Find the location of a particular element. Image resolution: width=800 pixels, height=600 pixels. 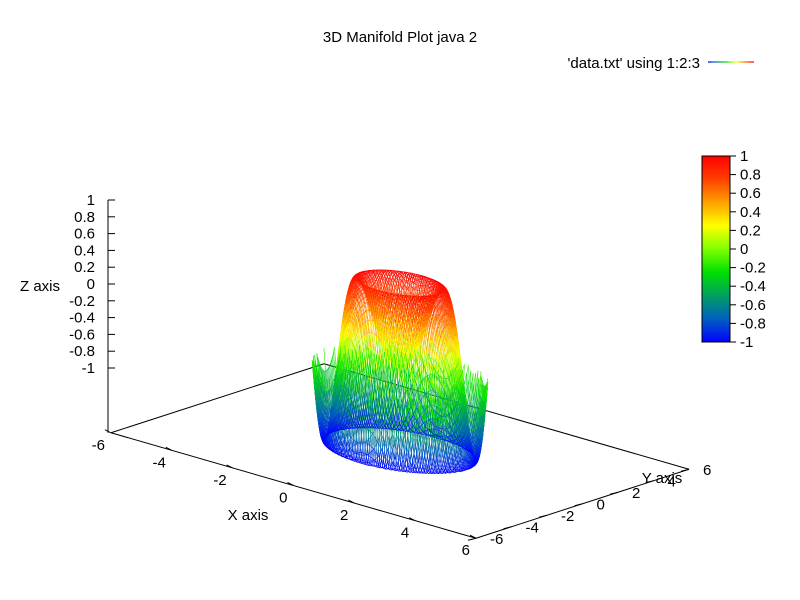

legend-label: 'data.txt' using 1:2:3 is located at coordinates (634, 63).